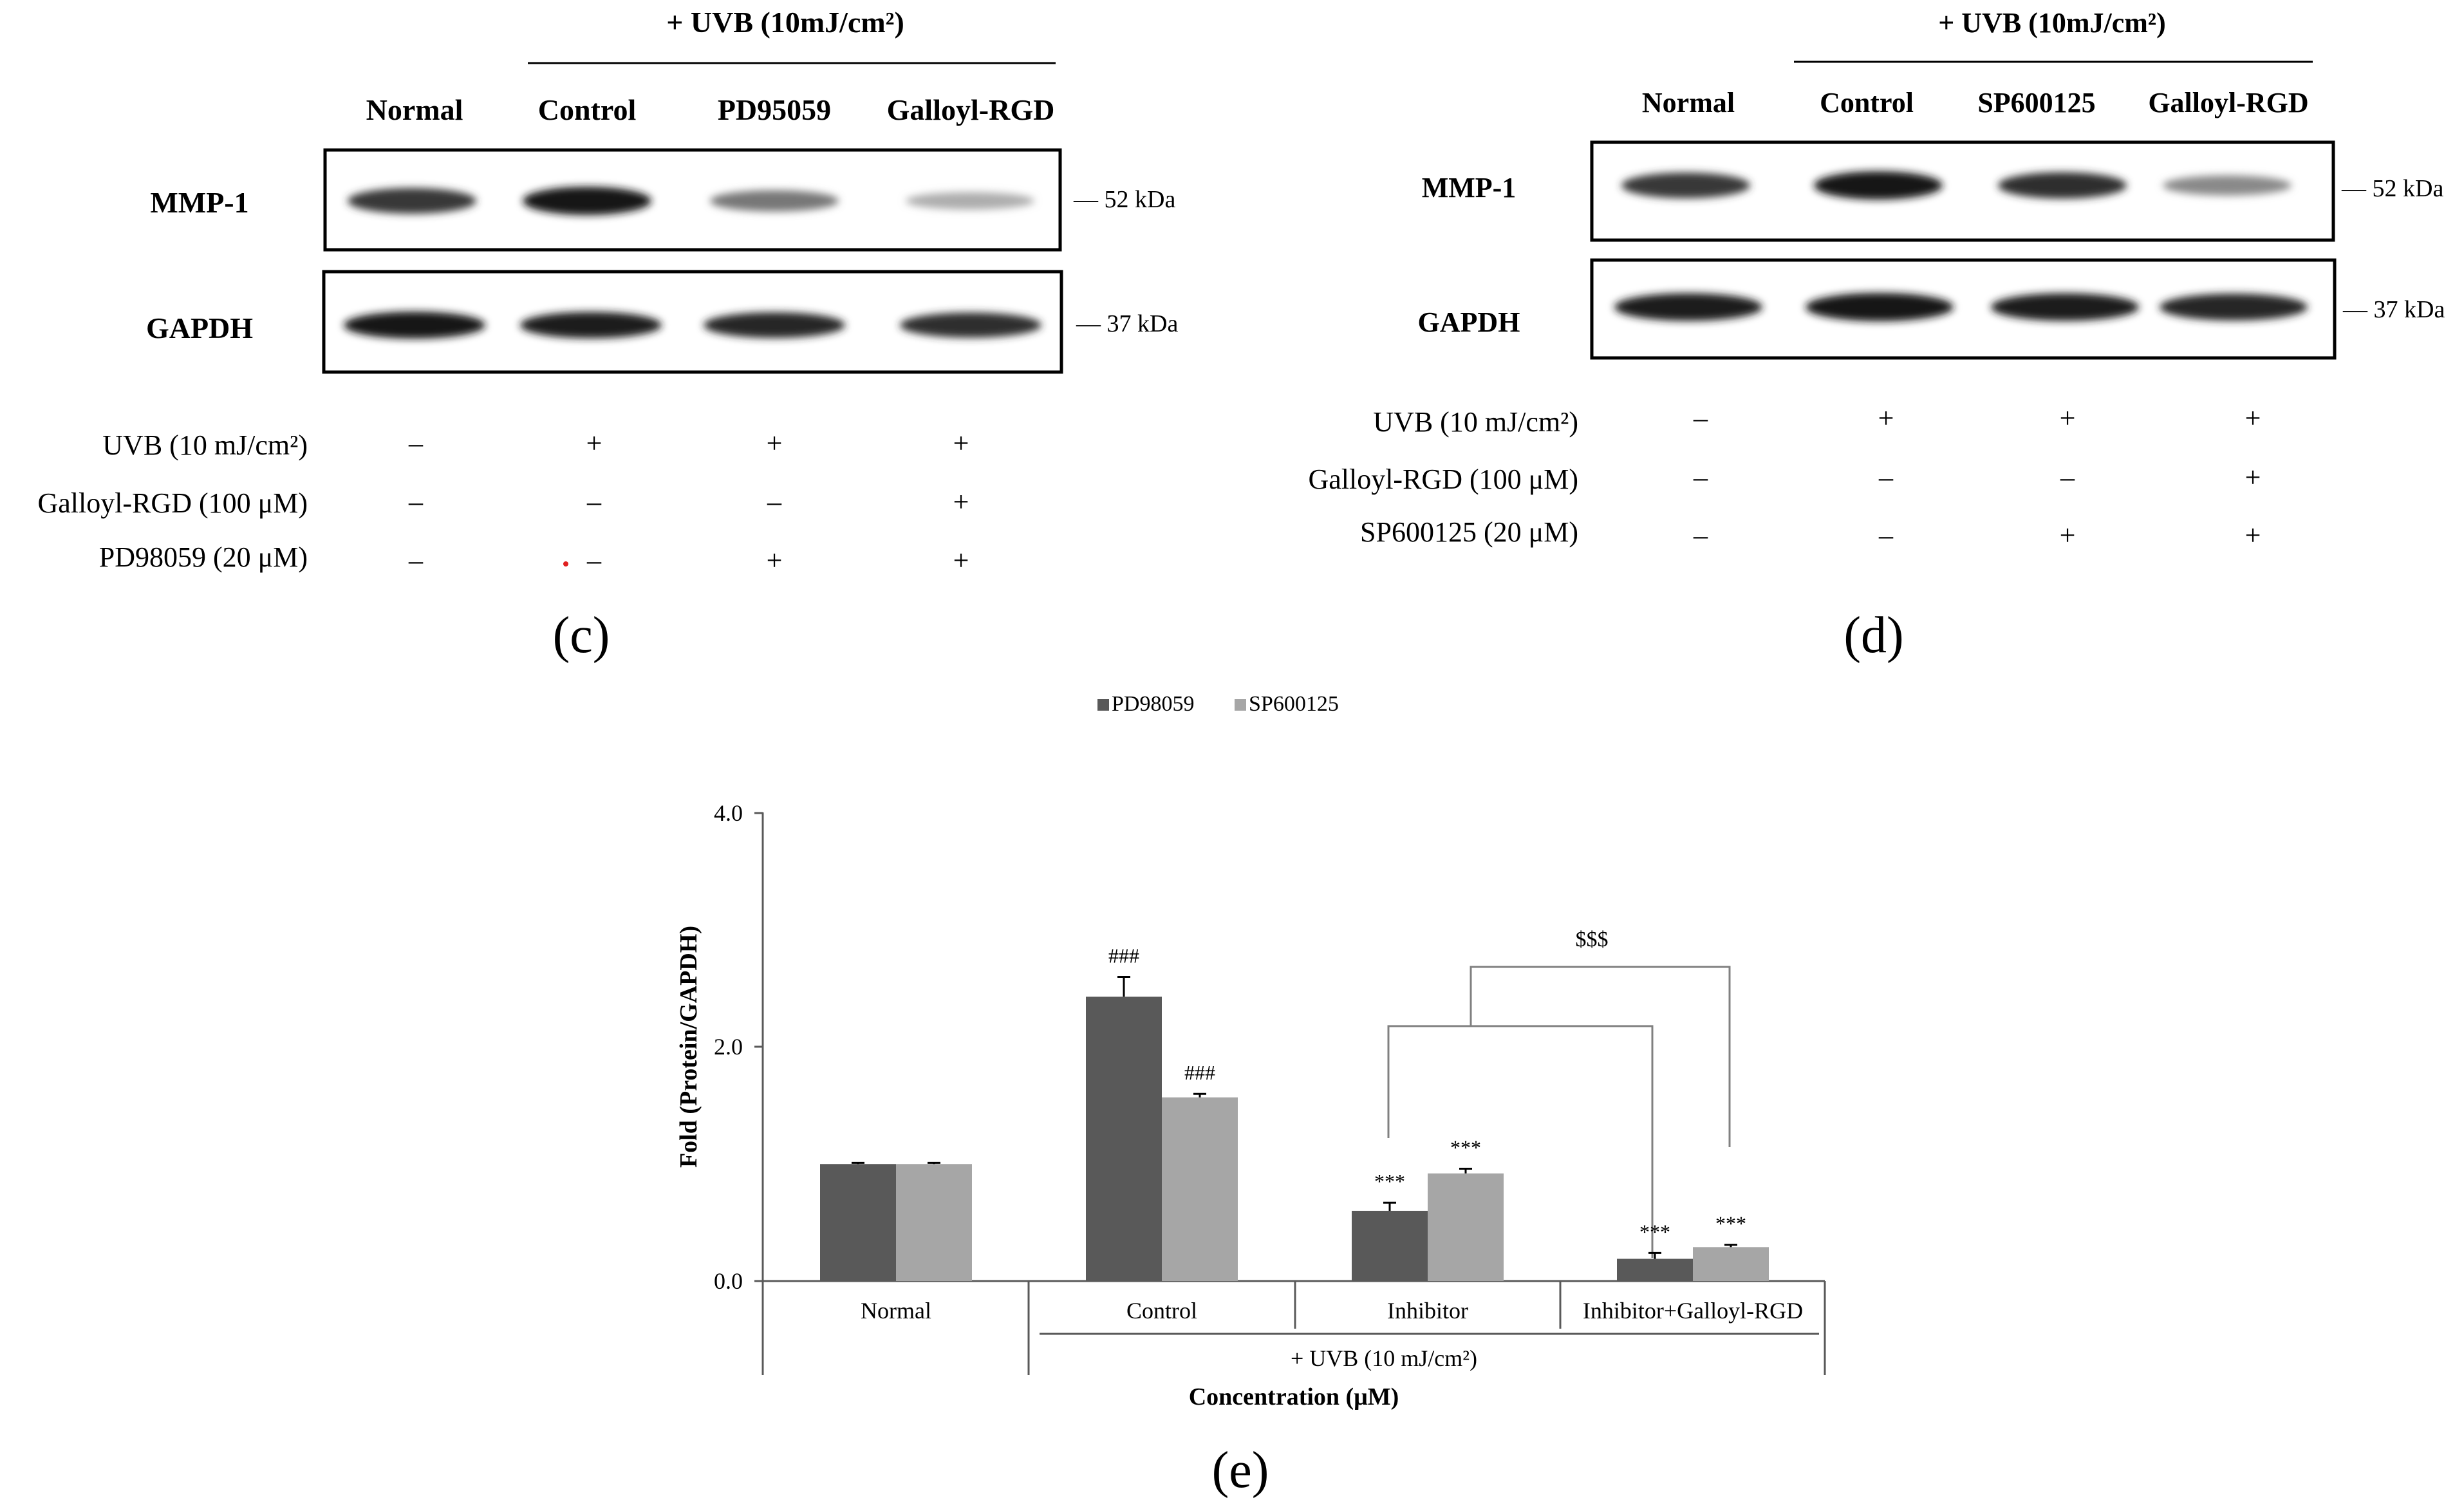 Image resolution: width=2464 pixels, height=1507 pixels. What do you see at coordinates (416, 502) in the screenshot?
I see `panel-c-gal-0: –` at bounding box center [416, 502].